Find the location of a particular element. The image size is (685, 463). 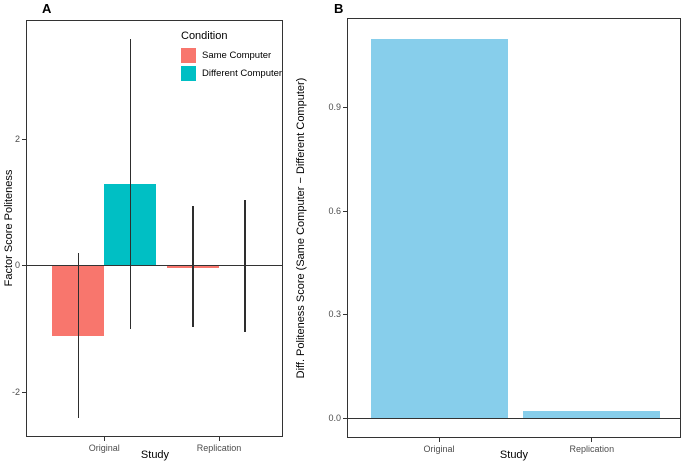

legend-label-same-computer: Same Computer is located at coordinates (237, 55).